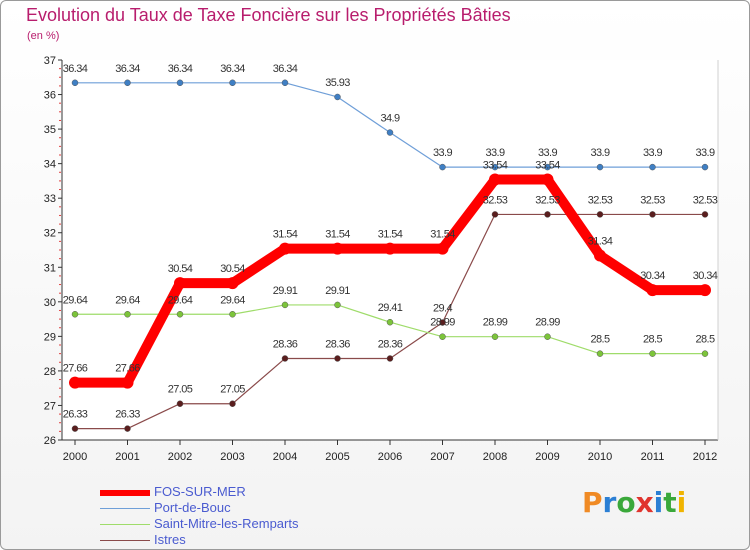  What do you see at coordinates (192, 507) in the screenshot?
I see `legend-label-port-de-bouc: Port-de-Bouc` at bounding box center [192, 507].